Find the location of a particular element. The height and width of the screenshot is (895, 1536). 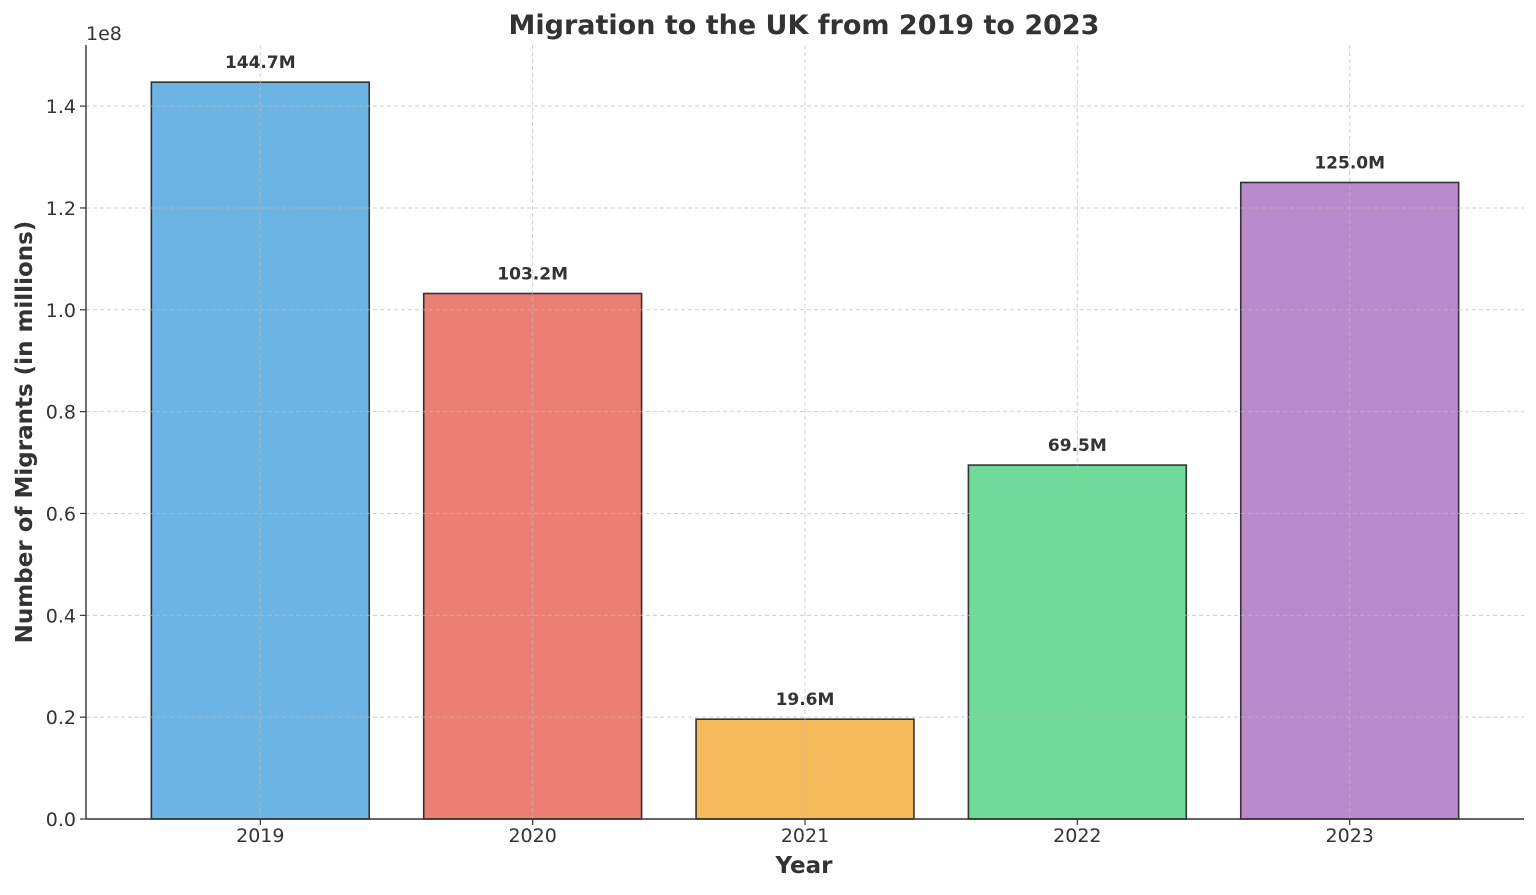

x-tick-label: 2022 is located at coordinates (1077, 836).